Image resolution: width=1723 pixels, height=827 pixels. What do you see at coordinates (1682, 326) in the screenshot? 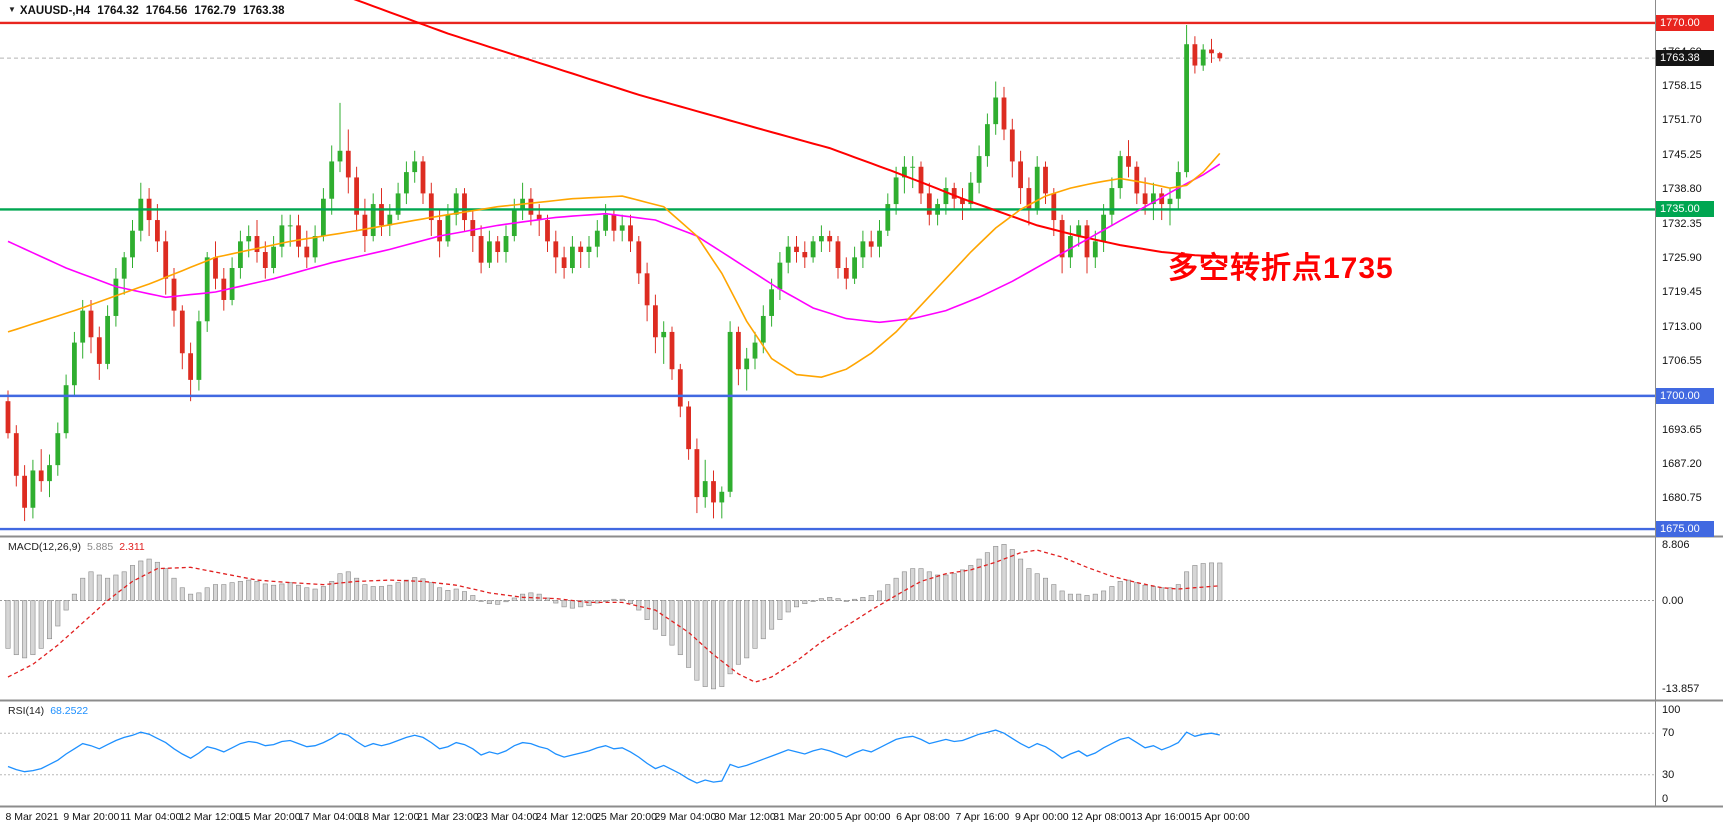
I see `price-scale-label: 1713.00` at bounding box center [1682, 326].